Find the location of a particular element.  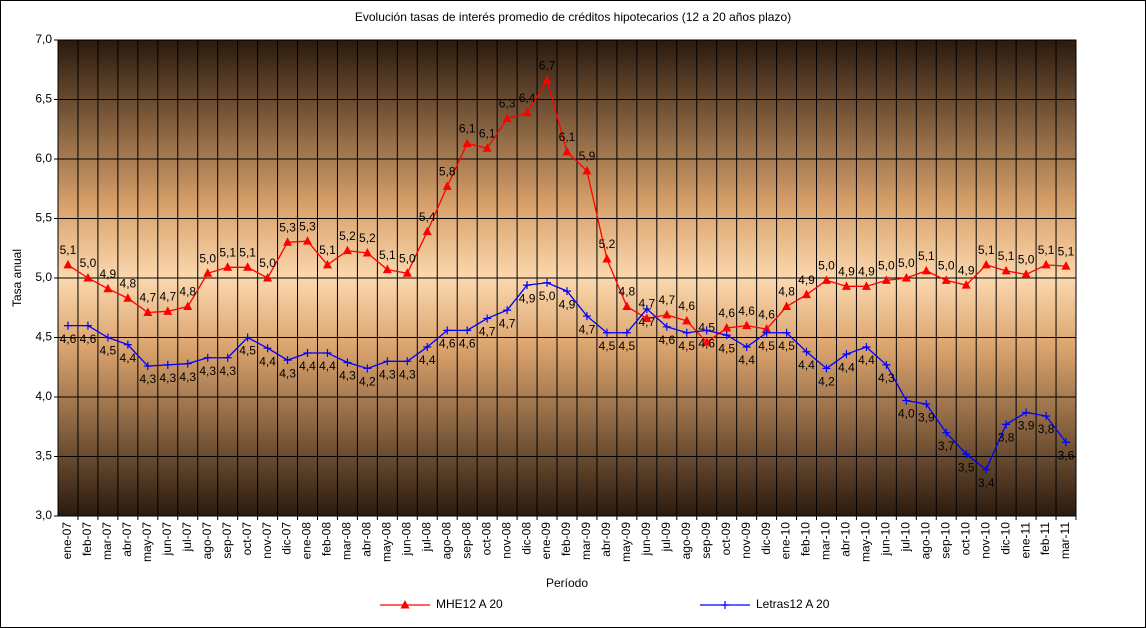

x-tick-label: mar-09 is located at coordinates (586, 541).